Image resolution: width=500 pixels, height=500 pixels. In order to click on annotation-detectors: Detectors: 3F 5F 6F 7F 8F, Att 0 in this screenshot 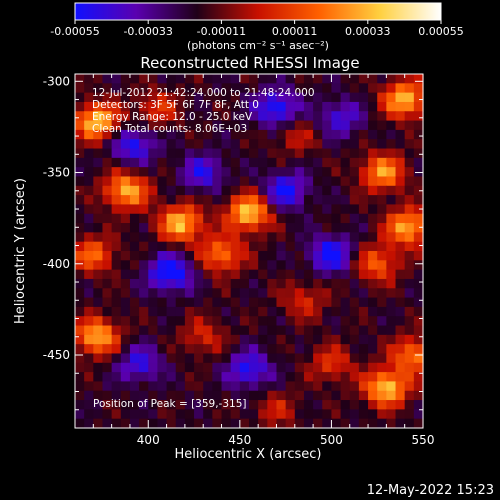, I will do `click(175, 105)`.